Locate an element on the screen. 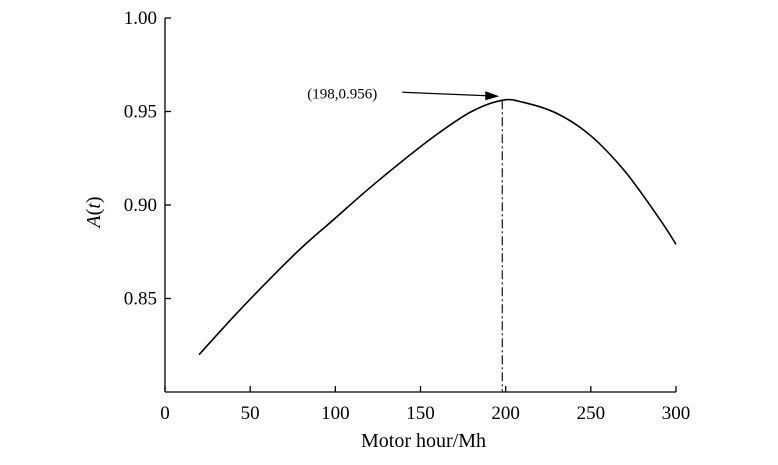  x-tick-label: 50 is located at coordinates (250, 413).